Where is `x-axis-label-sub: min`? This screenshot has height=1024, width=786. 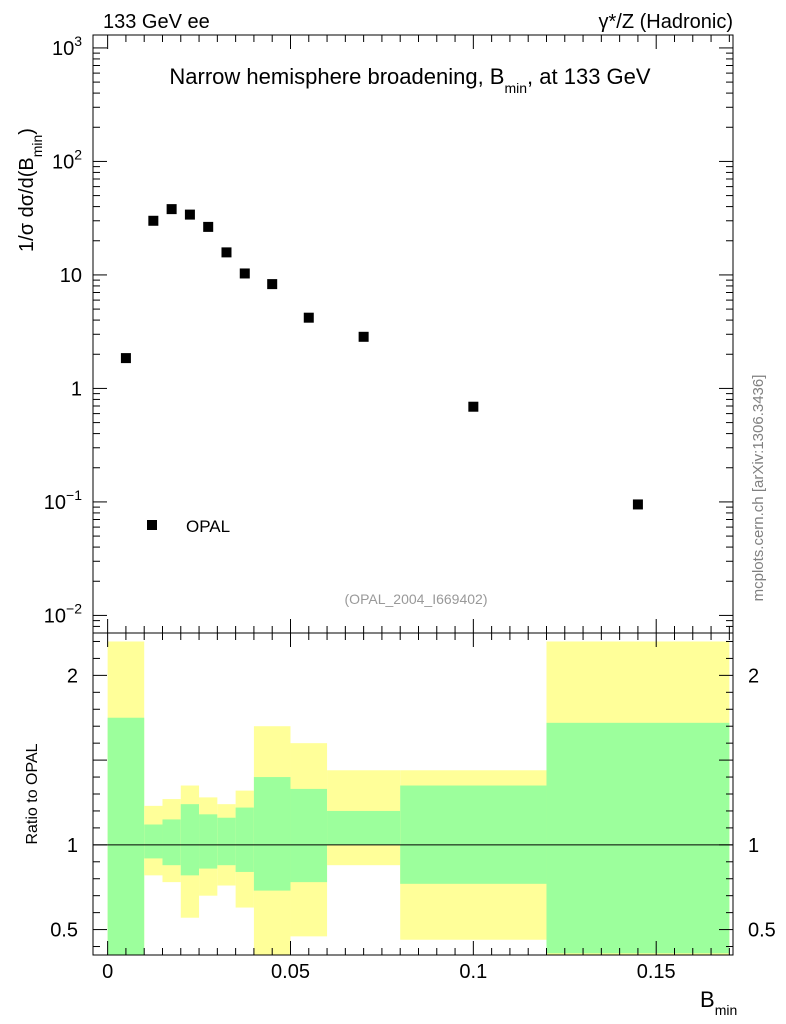 x-axis-label-sub: min is located at coordinates (726, 1010).